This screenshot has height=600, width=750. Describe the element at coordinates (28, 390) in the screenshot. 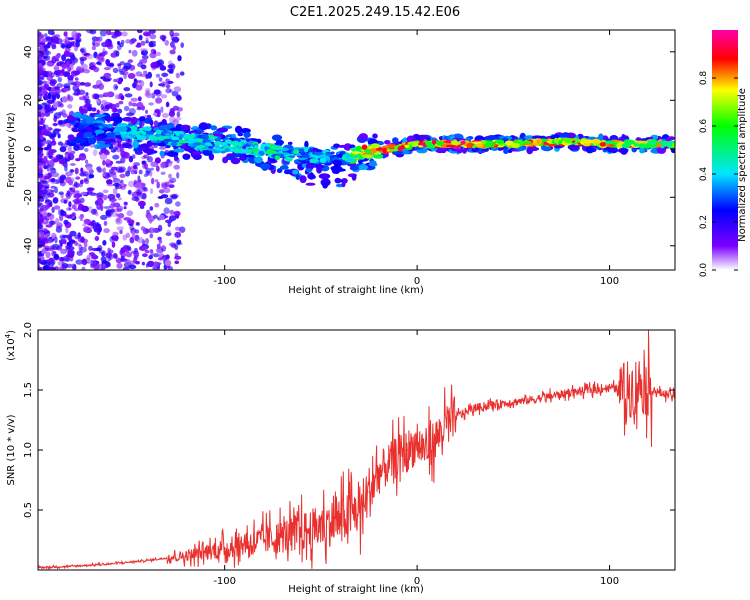

I see `y-tick-label: 1.5` at that location.